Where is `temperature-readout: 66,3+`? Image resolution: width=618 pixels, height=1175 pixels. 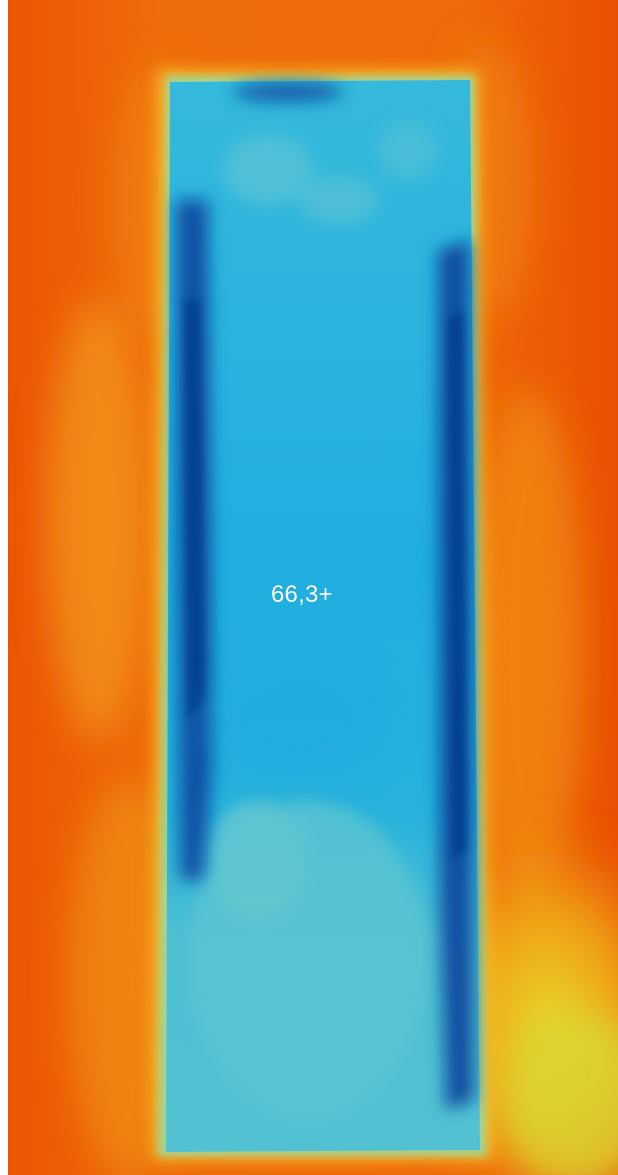
temperature-readout: 66,3+ is located at coordinates (302, 594).